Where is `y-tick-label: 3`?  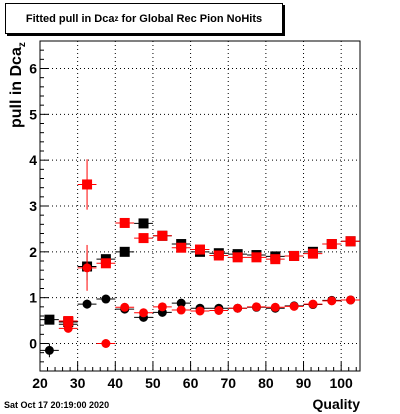
y-tick-label: 3 is located at coordinates (33, 206).